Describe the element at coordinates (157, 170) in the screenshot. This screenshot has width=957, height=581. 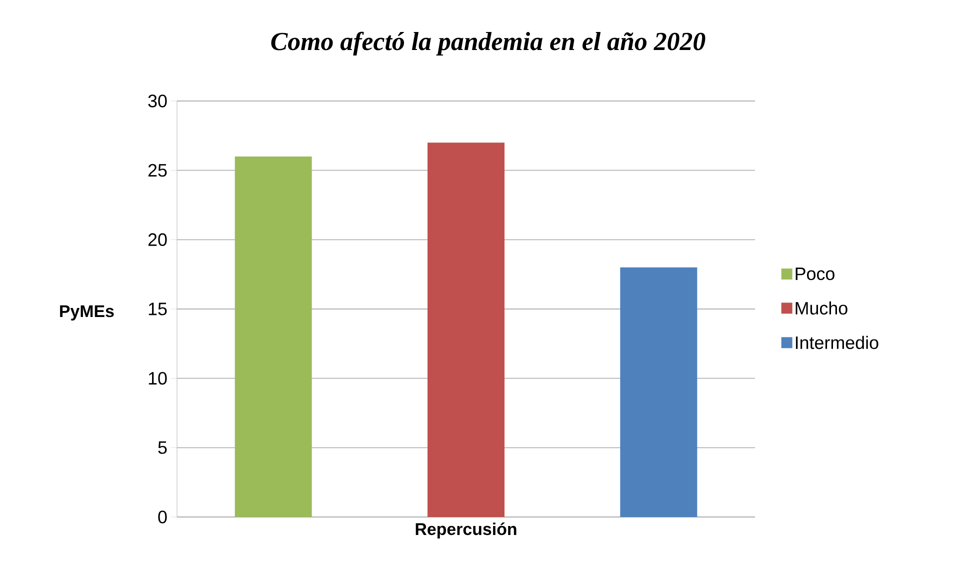
I see `y-tick-label: 25` at that location.